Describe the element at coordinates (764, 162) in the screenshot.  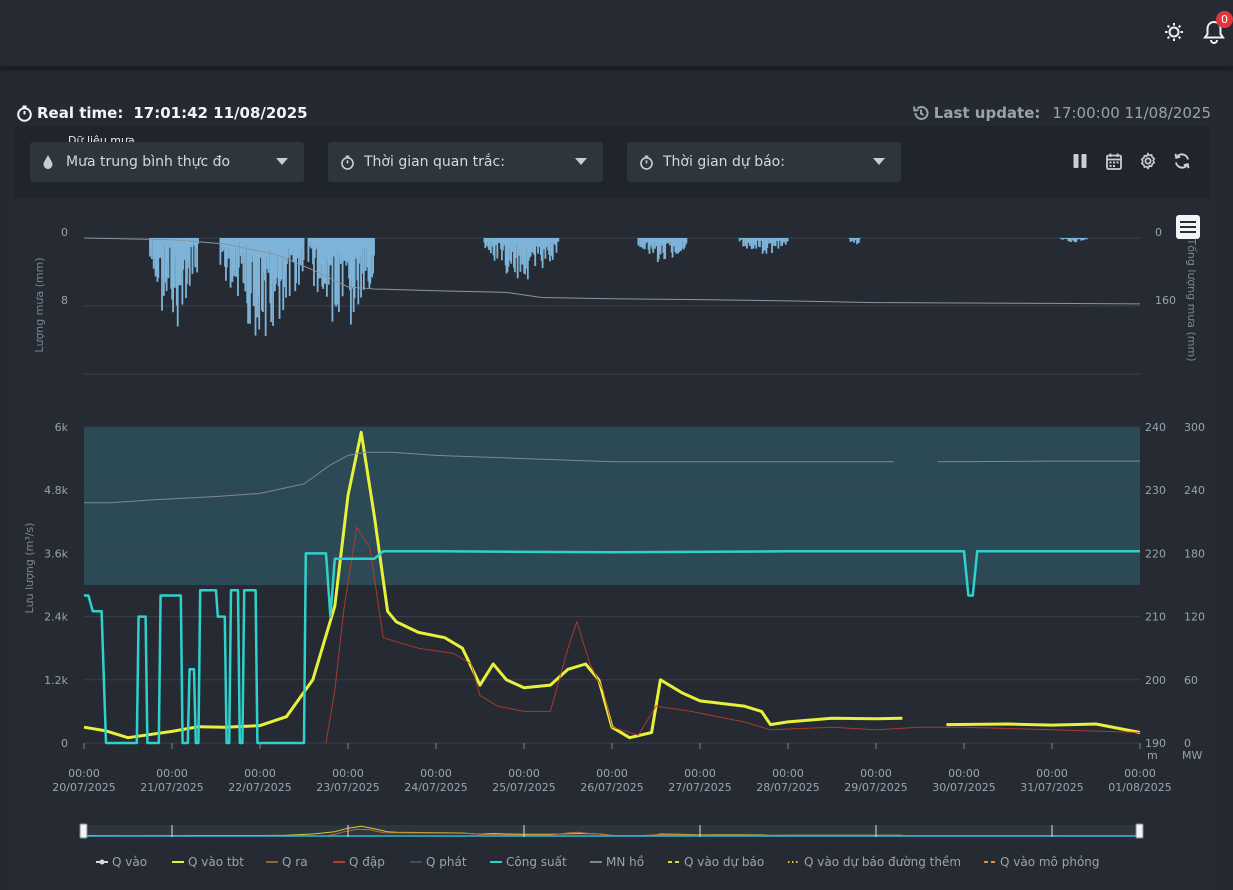
I see `forecast-time-select: Thời gian dự báo:` at that location.